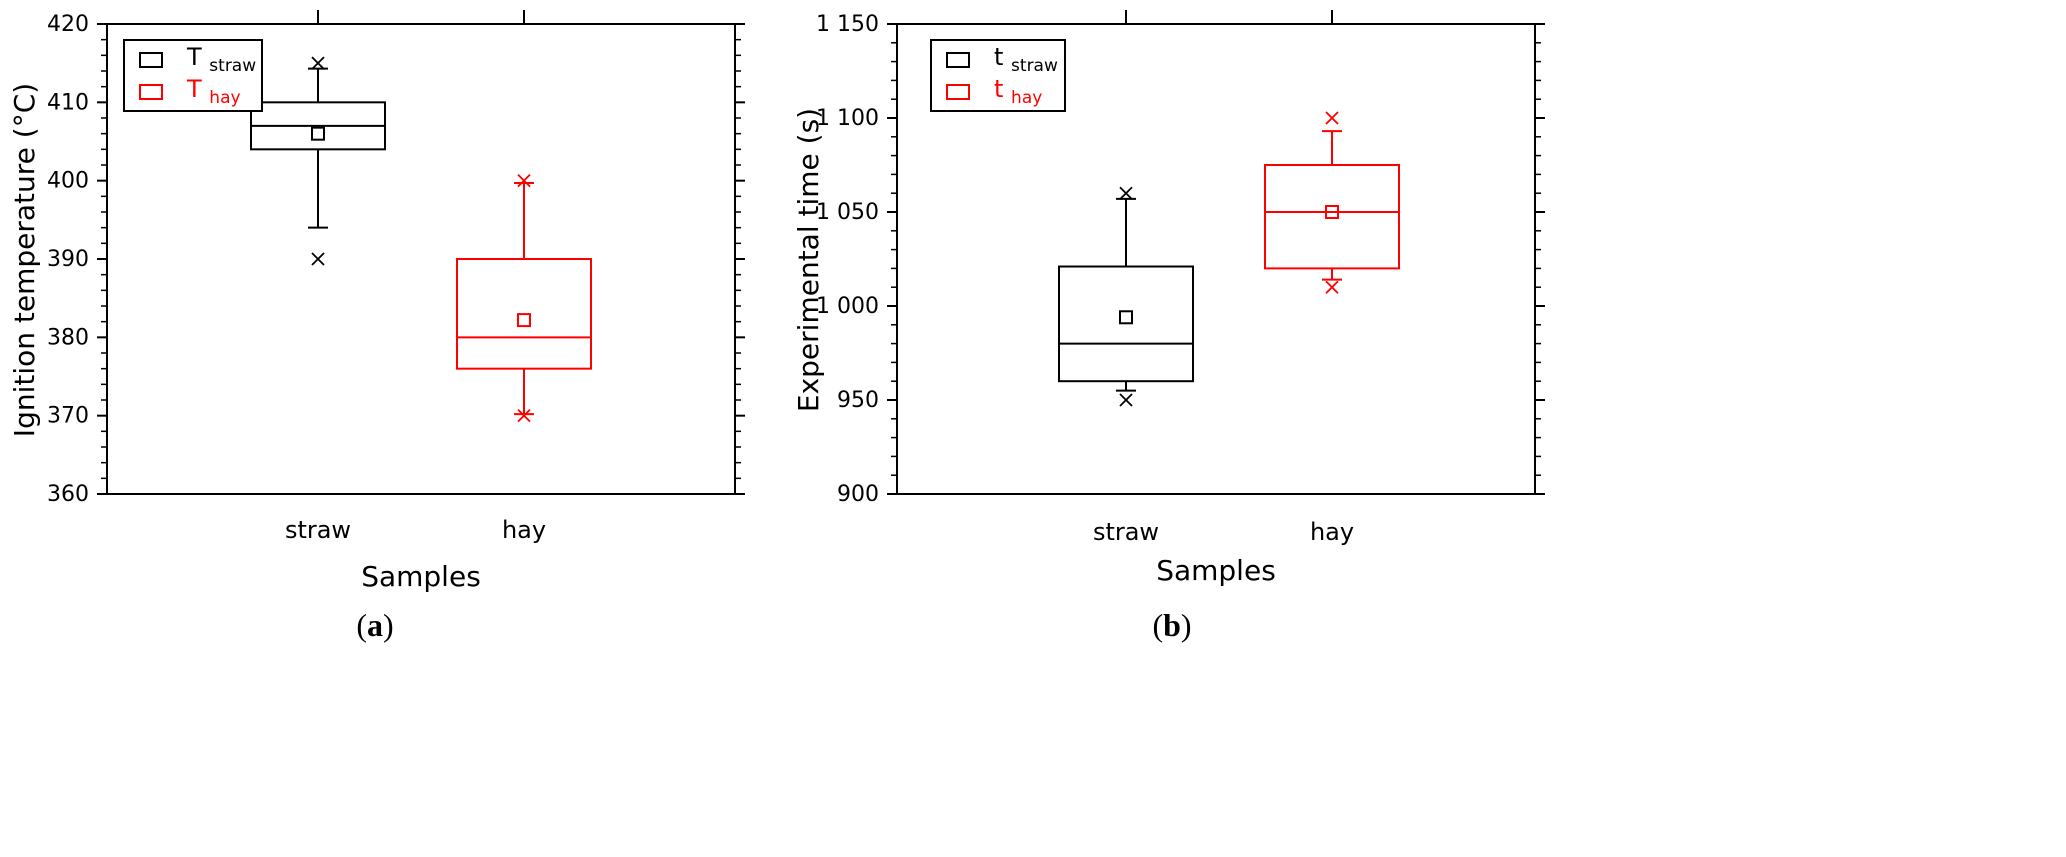 Image resolution: width=2066 pixels, height=857 pixels. I want to click on y-tick-label: 370, so click(68, 416).